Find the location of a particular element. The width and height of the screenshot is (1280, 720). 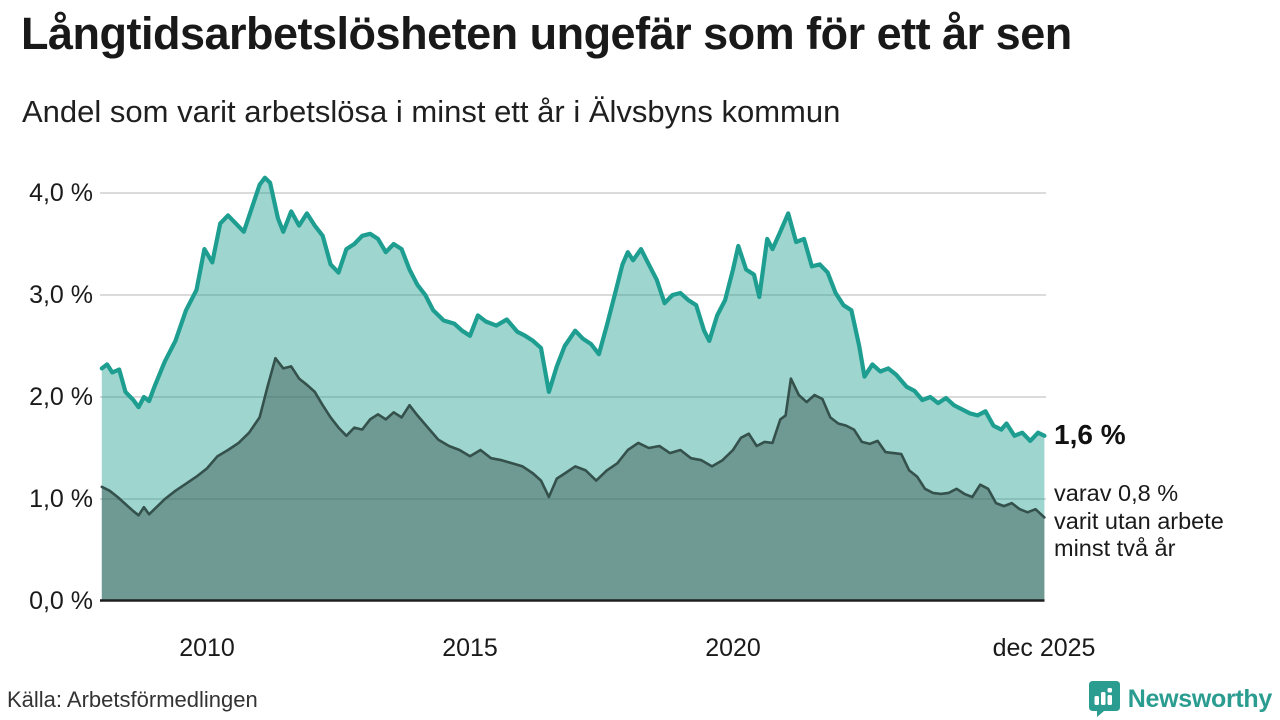

x-tick-label: 2015 is located at coordinates (470, 648).